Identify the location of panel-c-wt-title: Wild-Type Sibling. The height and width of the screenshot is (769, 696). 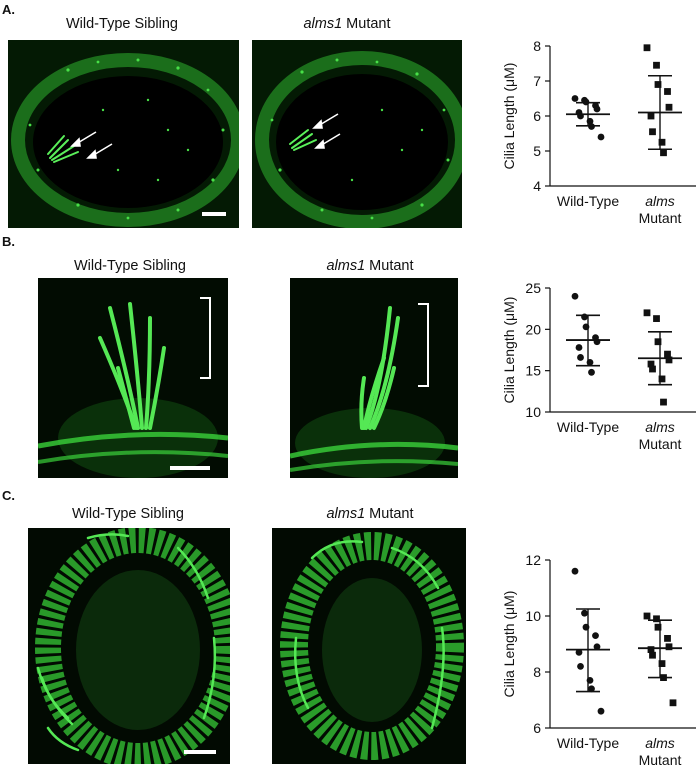
(127, 514).